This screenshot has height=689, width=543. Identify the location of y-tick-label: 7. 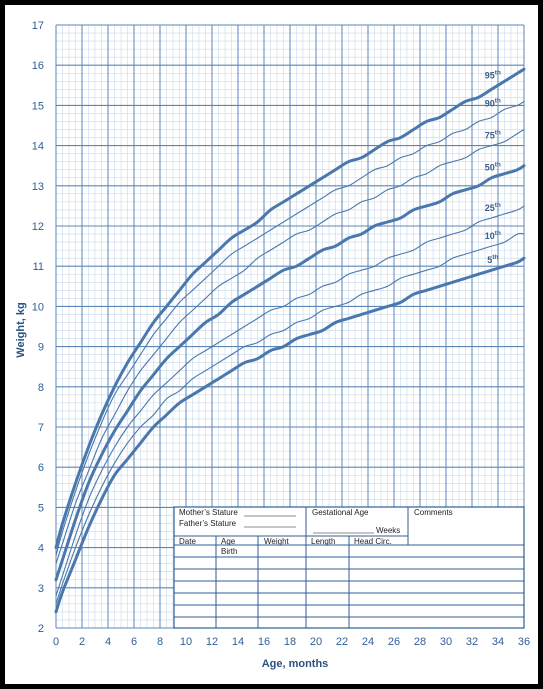
(41, 428).